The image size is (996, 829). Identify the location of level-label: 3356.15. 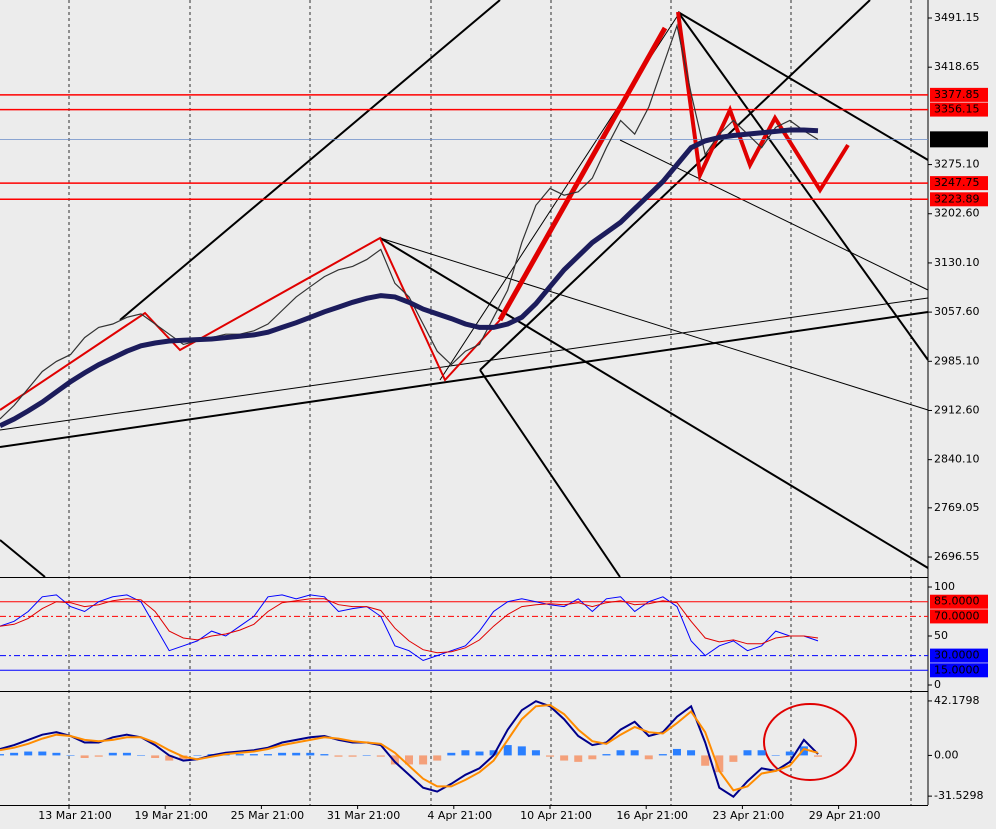
(957, 109).